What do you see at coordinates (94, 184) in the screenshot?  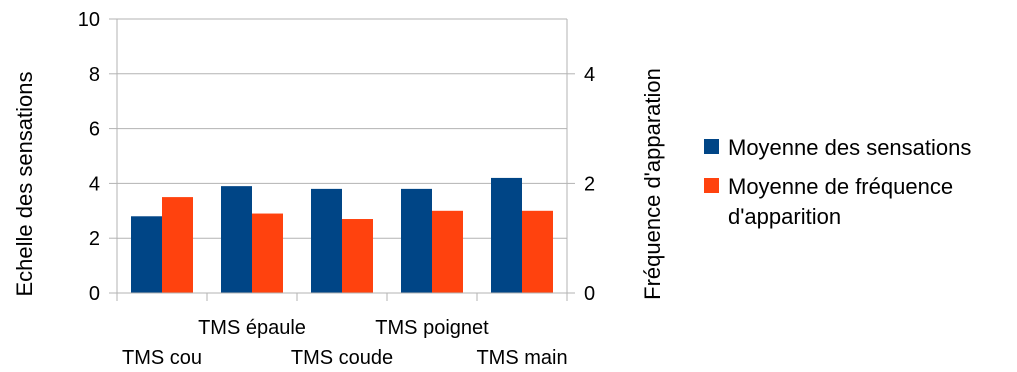 I see `left-tick-label: 4` at bounding box center [94, 184].